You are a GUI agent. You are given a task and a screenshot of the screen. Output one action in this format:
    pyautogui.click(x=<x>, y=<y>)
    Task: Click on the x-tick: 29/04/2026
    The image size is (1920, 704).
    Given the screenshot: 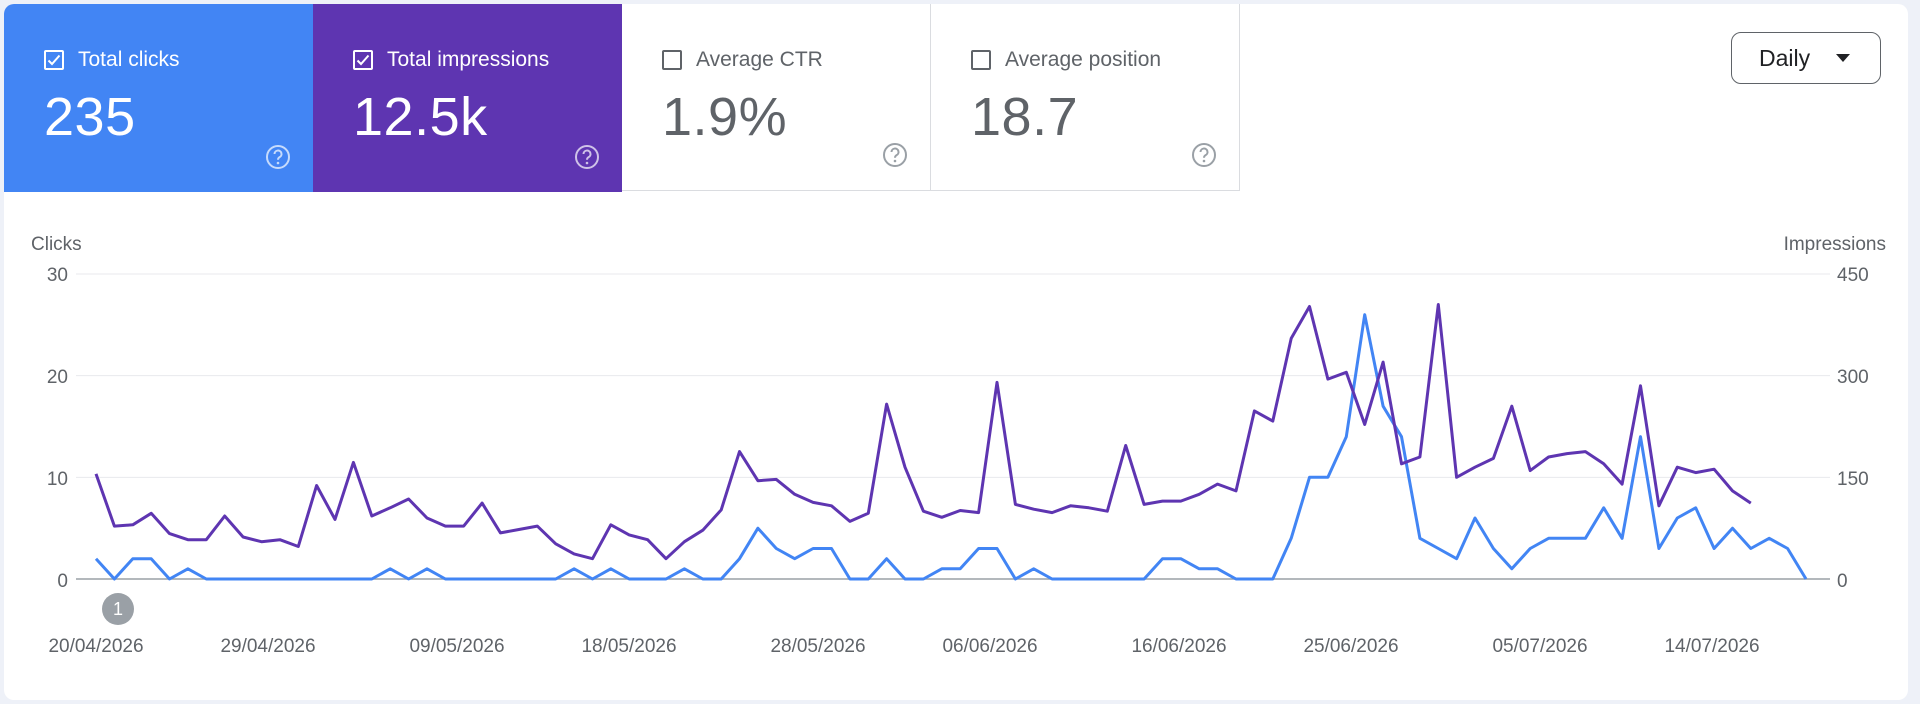 What is the action you would take?
    pyautogui.click(x=268, y=646)
    